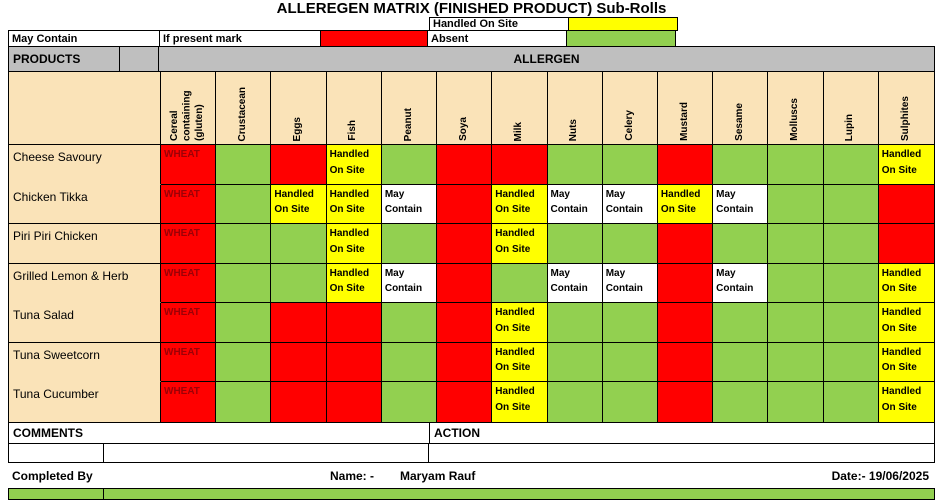  I want to click on allergen-label: Sulphites, so click(906, 118).